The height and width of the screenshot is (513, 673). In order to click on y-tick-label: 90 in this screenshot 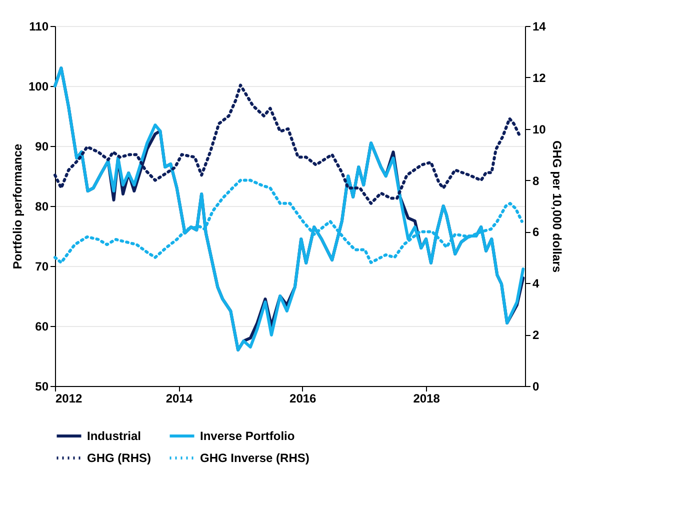, I will do `click(42, 147)`.